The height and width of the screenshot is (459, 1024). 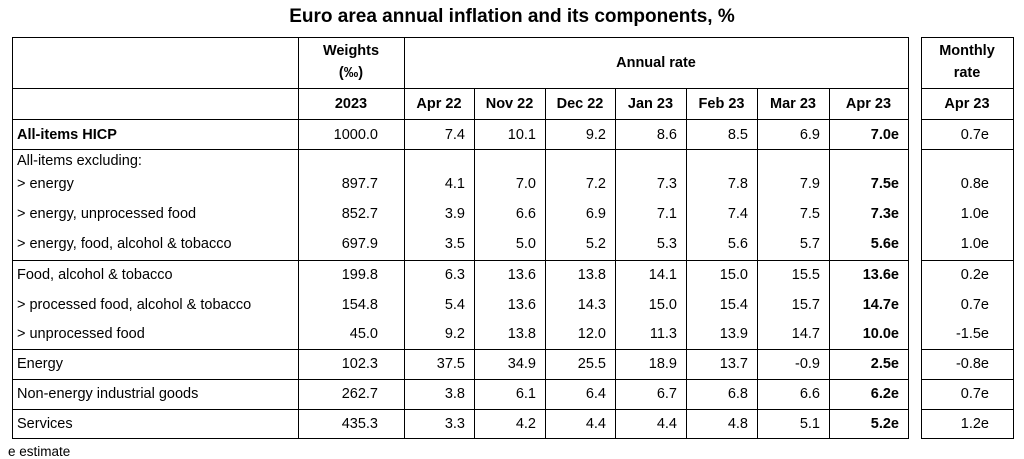 I want to click on row-weight: 697.9, so click(x=359, y=244).